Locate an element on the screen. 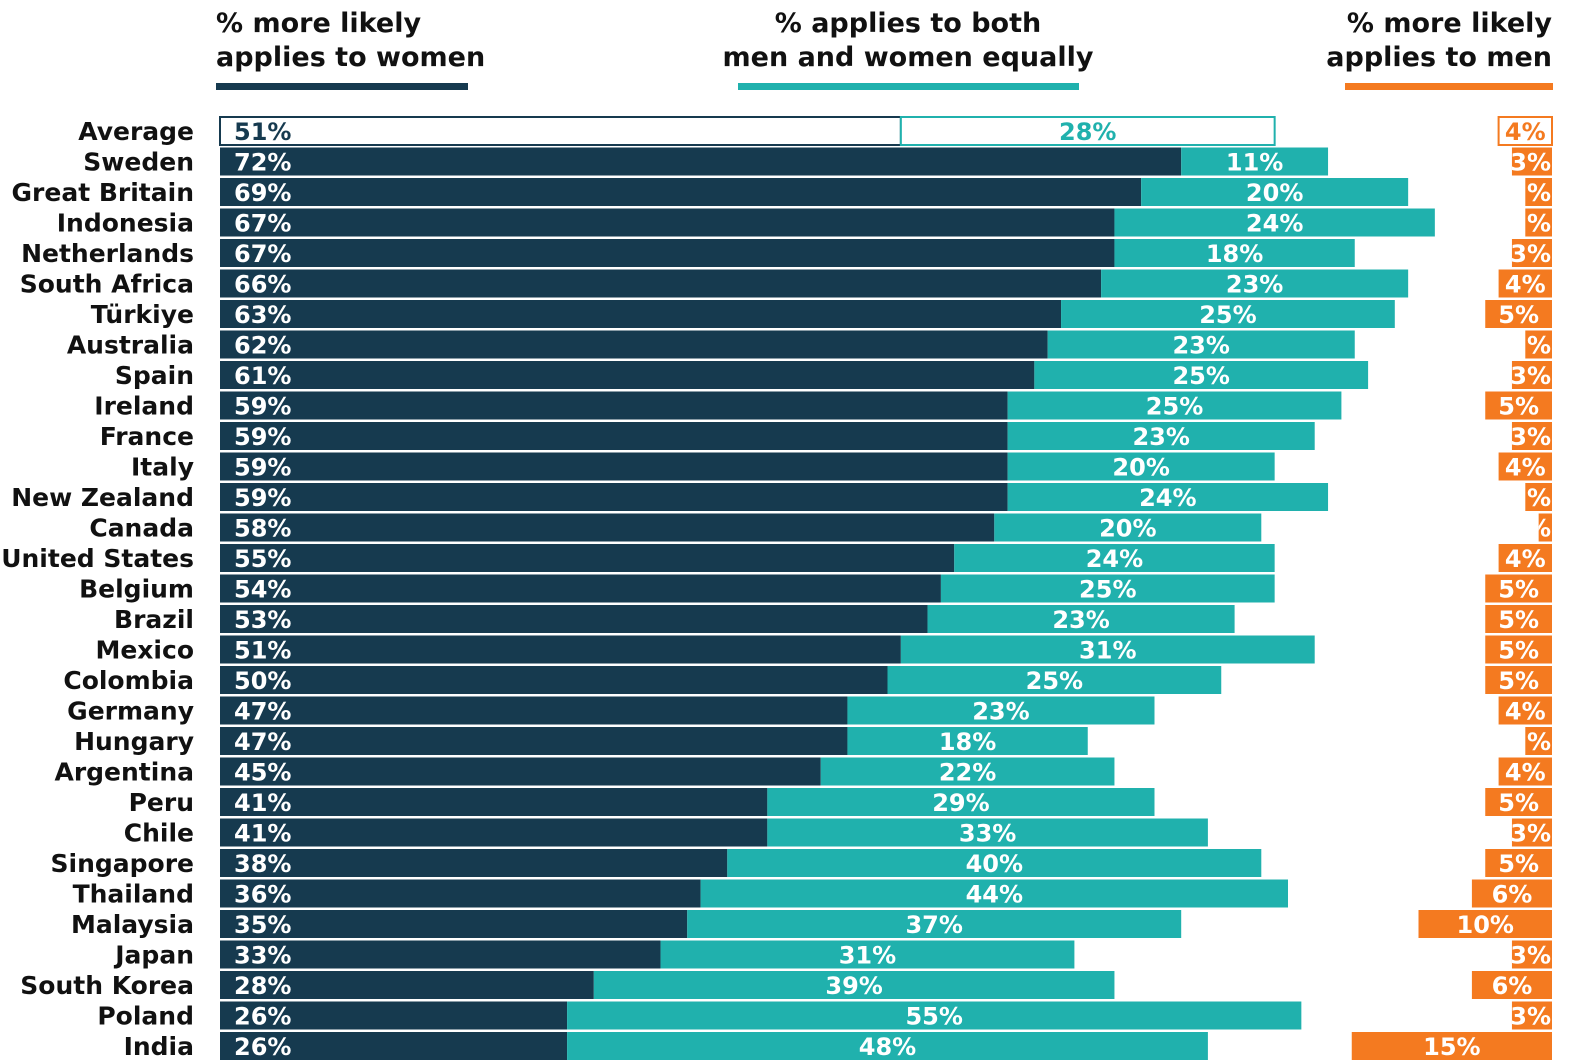 The height and width of the screenshot is (1062, 1577). value-label-women: 36% is located at coordinates (262, 895).